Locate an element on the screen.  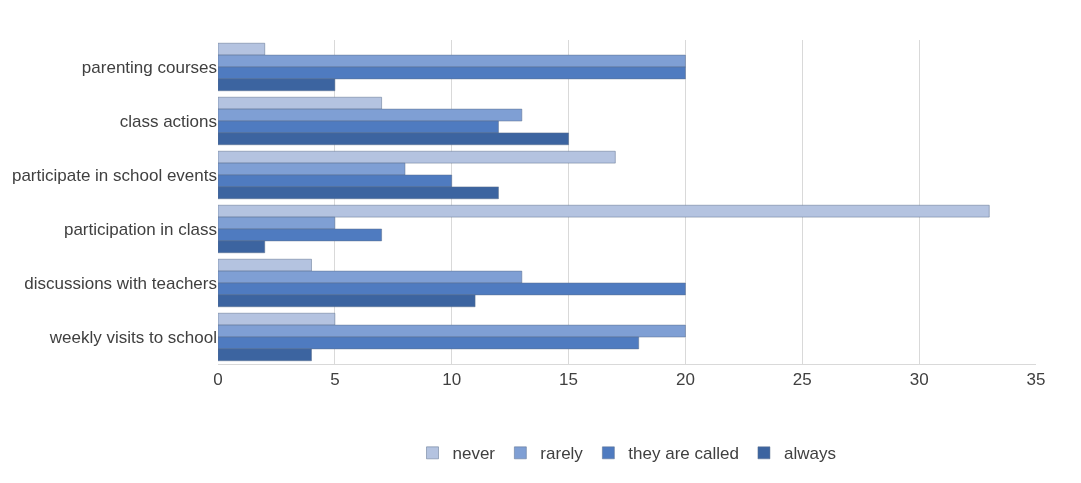
x-tick-label: 35 is located at coordinates (1036, 380).